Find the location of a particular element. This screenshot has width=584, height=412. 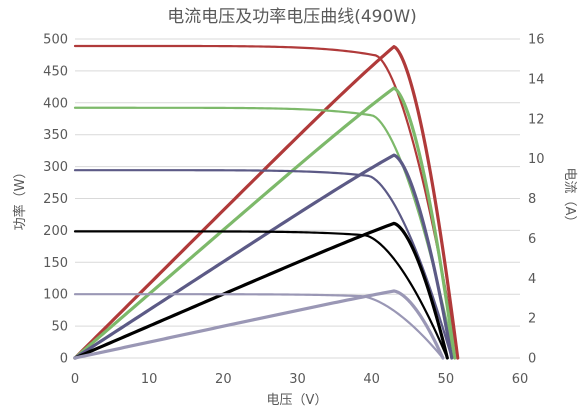

x-tick-label: 30 is located at coordinates (297, 379).